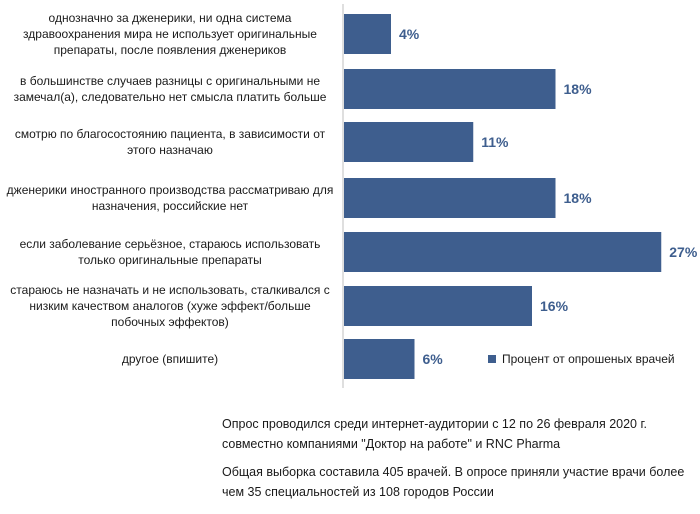 The width and height of the screenshot is (700, 514). Describe the element at coordinates (554, 306) in the screenshot. I see `bar-value-label: 16%` at that location.